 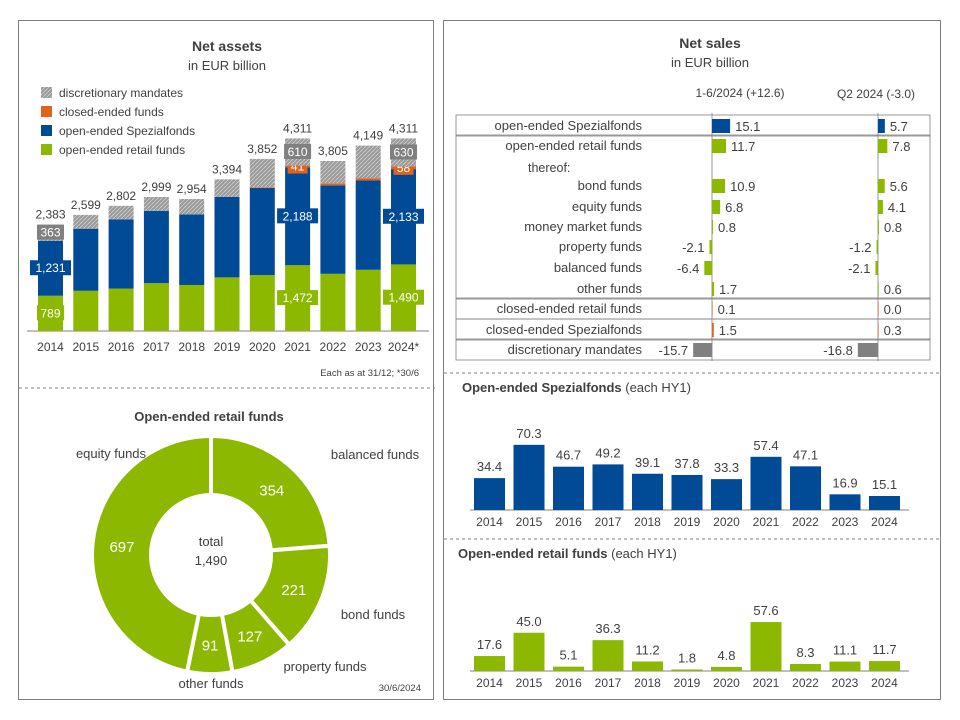 I want to click on bar-open-ended-retail-funds-2022, so click(x=333, y=302).